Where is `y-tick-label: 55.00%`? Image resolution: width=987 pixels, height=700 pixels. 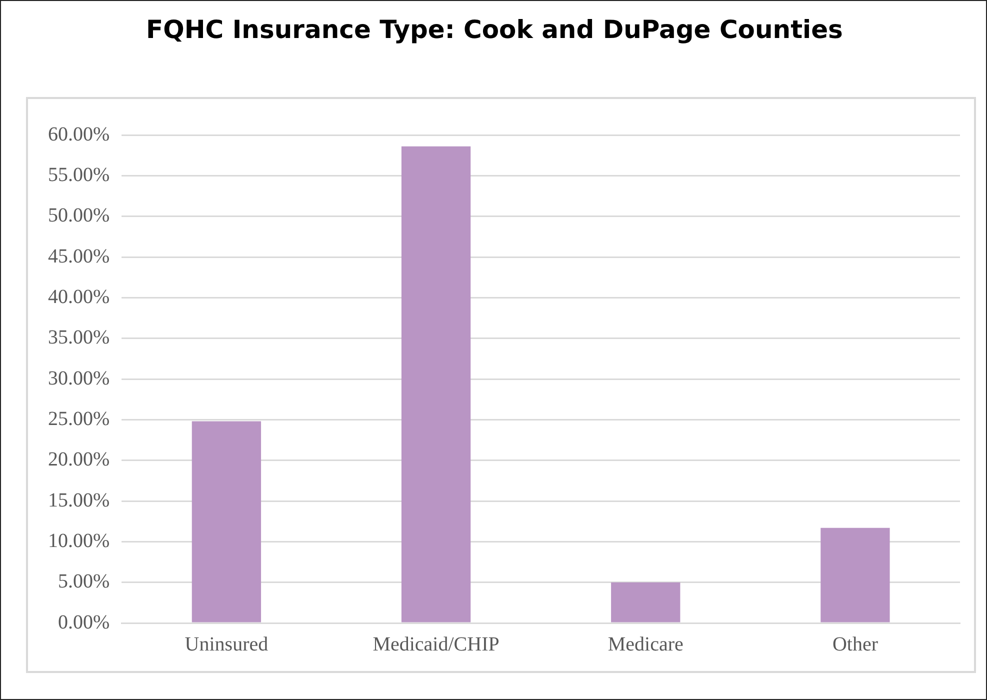
y-tick-label: 55.00% is located at coordinates (79, 175).